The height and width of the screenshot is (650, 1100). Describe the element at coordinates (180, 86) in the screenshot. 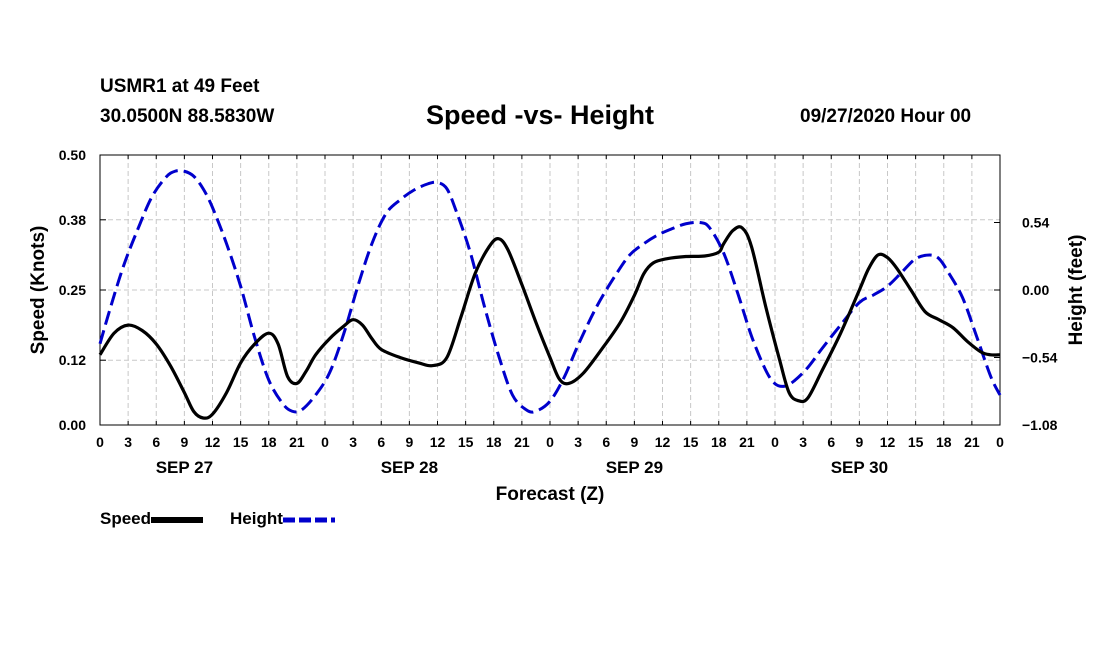

I see `station-label: USMR1 at 49 Feet` at that location.